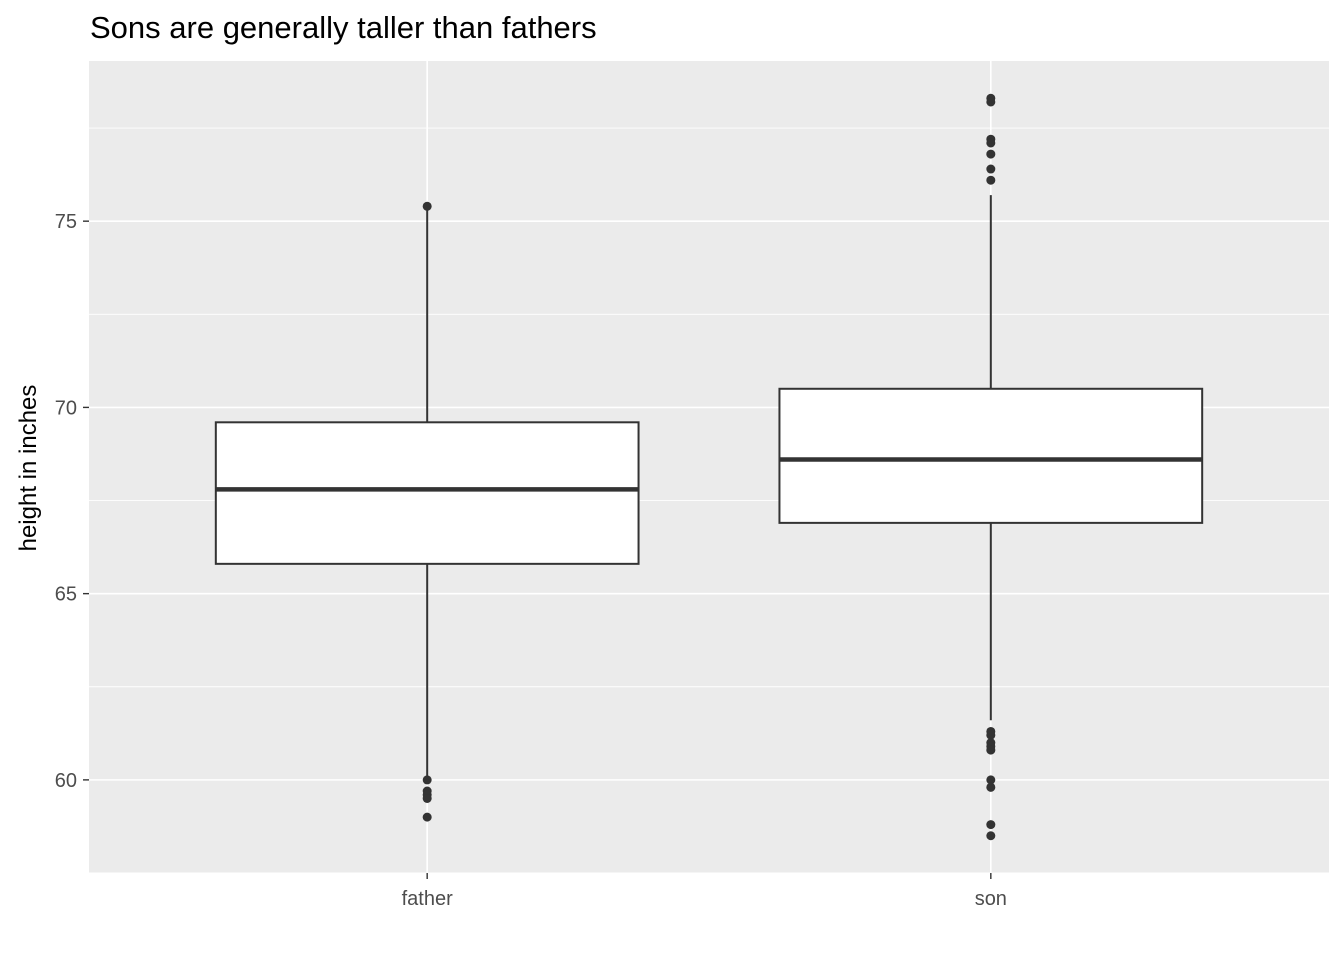 Image resolution: width=1344 pixels, height=960 pixels. Describe the element at coordinates (66, 222) in the screenshot. I see `y-tick-label: 75` at that location.